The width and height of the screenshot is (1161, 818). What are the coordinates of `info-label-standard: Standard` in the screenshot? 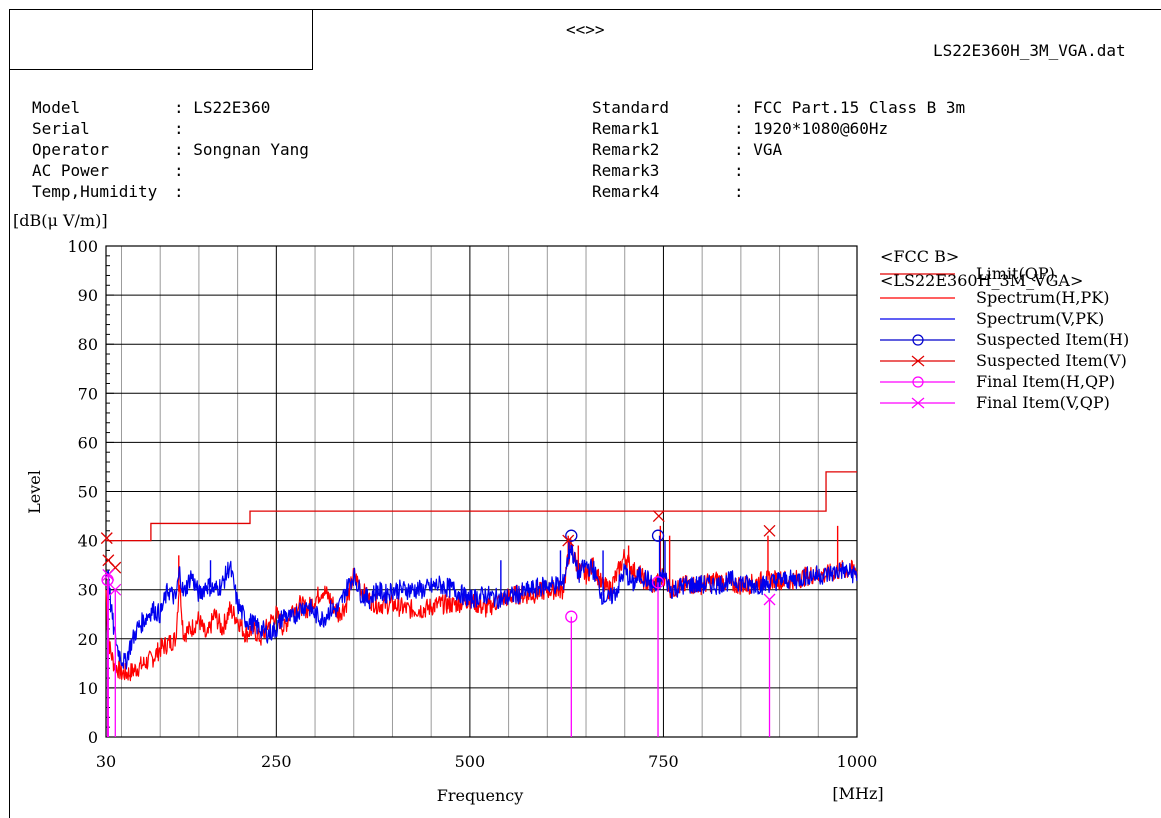 It's located at (631, 107).